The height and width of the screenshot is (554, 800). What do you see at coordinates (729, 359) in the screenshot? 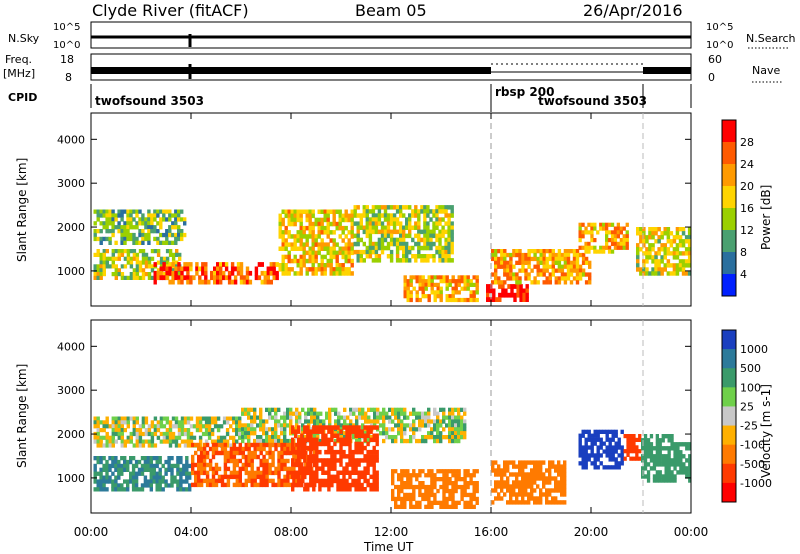
I see `colorbar-swatch` at bounding box center [729, 359].